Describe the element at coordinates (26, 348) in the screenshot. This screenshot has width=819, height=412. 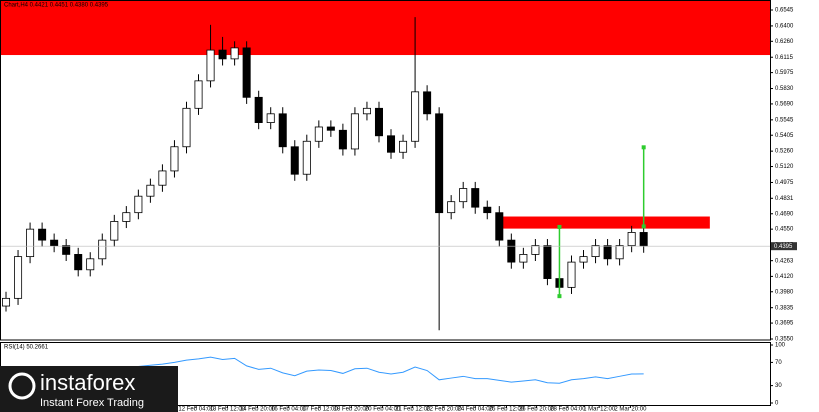
I see `indicator-title: RSI(14) 50.2661` at that location.